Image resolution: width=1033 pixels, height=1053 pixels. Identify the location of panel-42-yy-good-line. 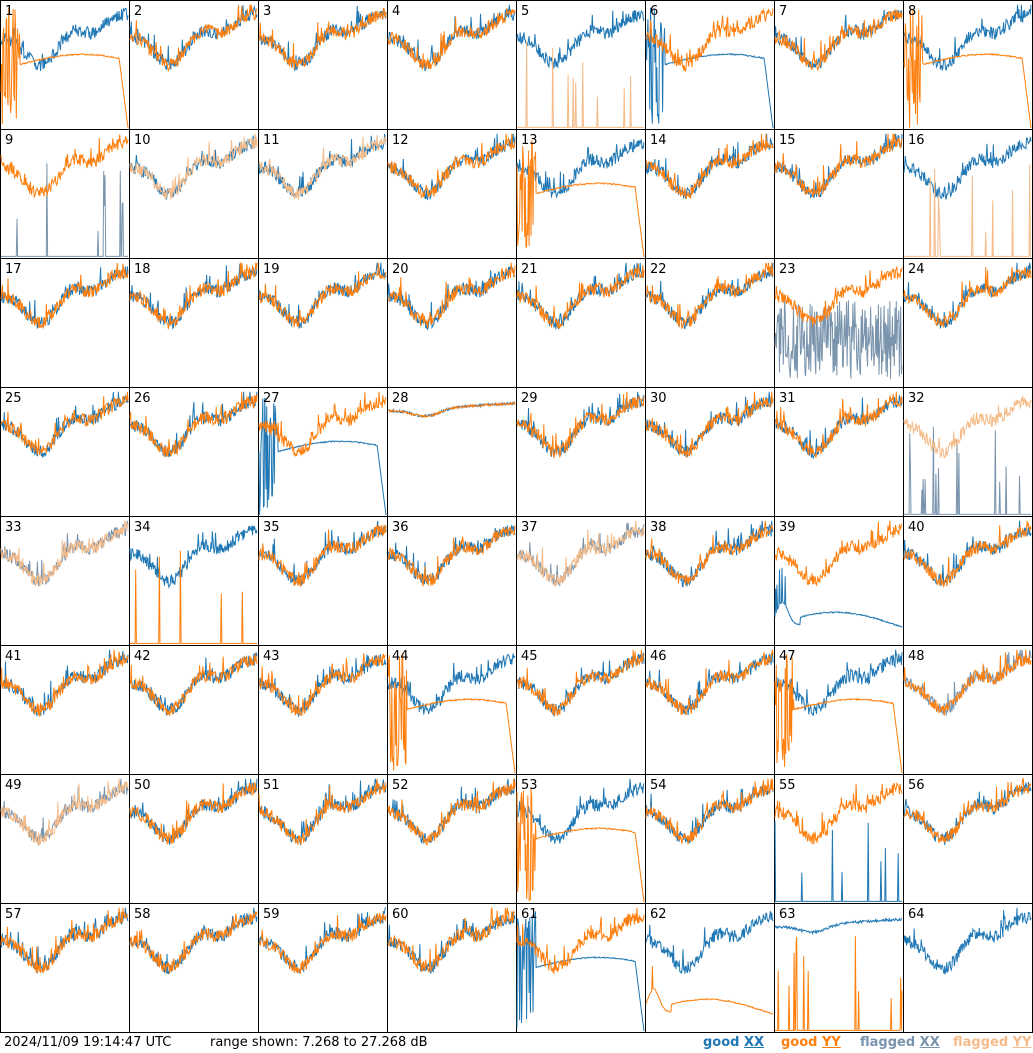
(193, 684).